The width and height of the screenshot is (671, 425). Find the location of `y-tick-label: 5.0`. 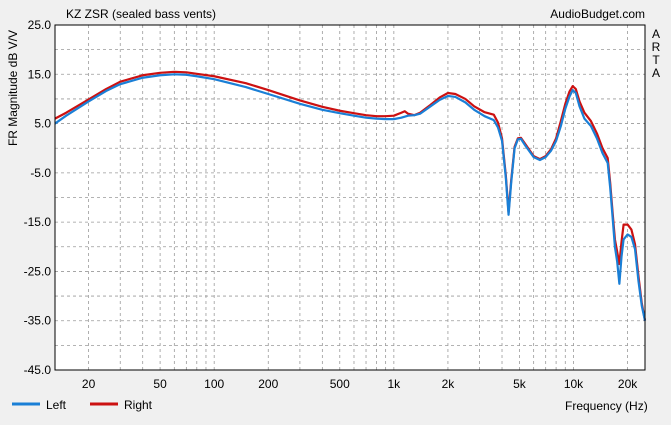

y-tick-label: 5.0 is located at coordinates (42, 124).